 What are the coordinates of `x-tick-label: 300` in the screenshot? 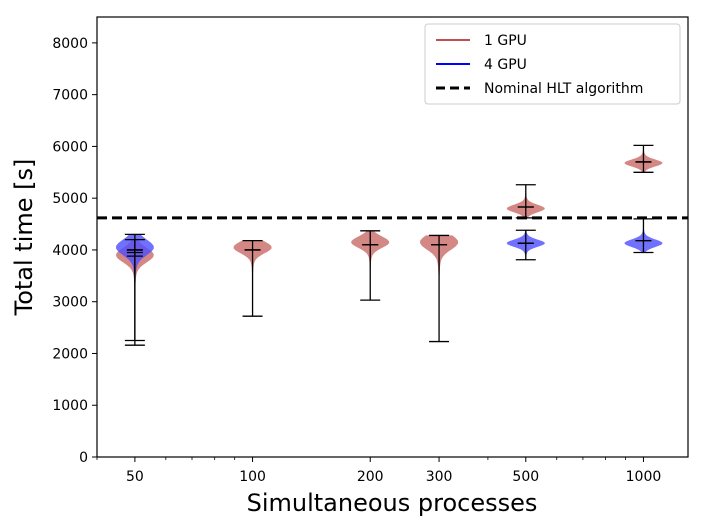 It's located at (439, 477).